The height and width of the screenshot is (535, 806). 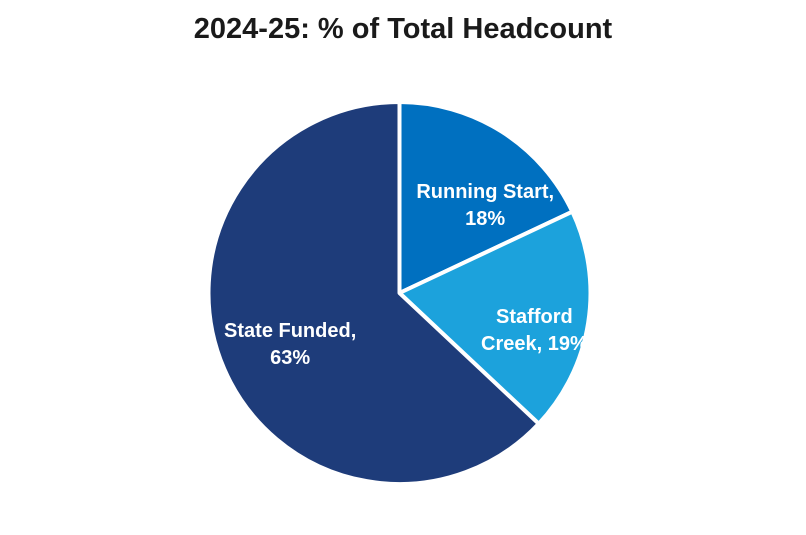 I want to click on pie-slice-stafford-creek, so click(x=495, y=317).